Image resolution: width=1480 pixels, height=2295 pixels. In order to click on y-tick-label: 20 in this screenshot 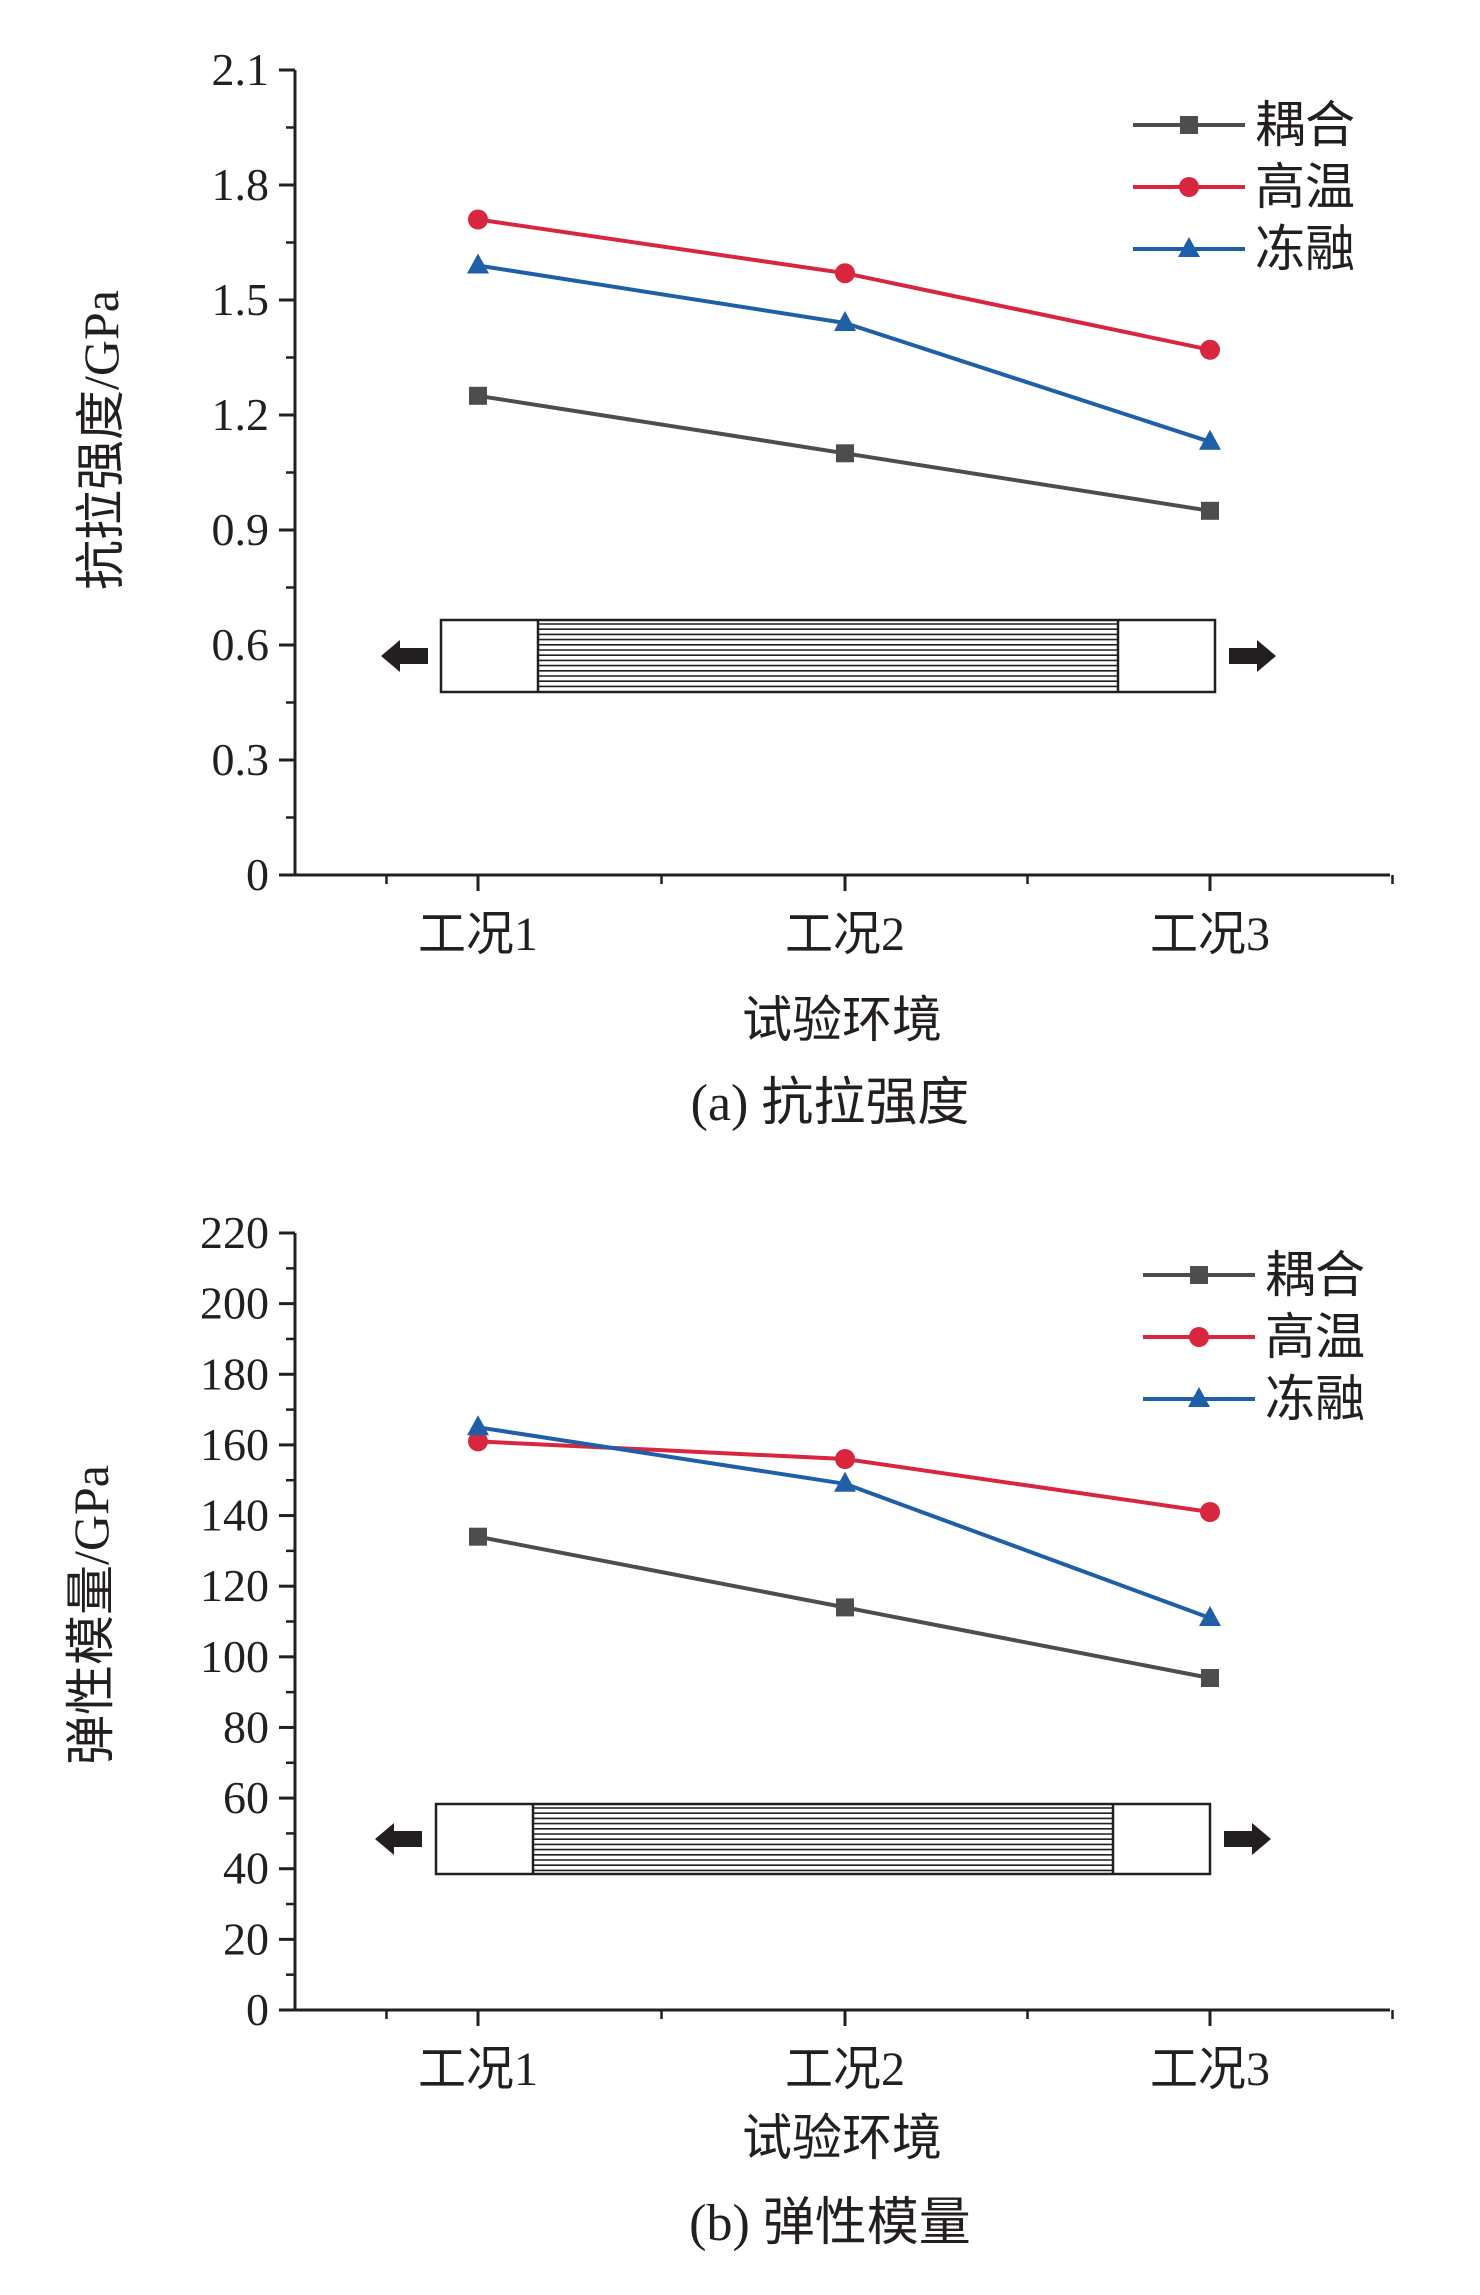, I will do `click(246, 1938)`.